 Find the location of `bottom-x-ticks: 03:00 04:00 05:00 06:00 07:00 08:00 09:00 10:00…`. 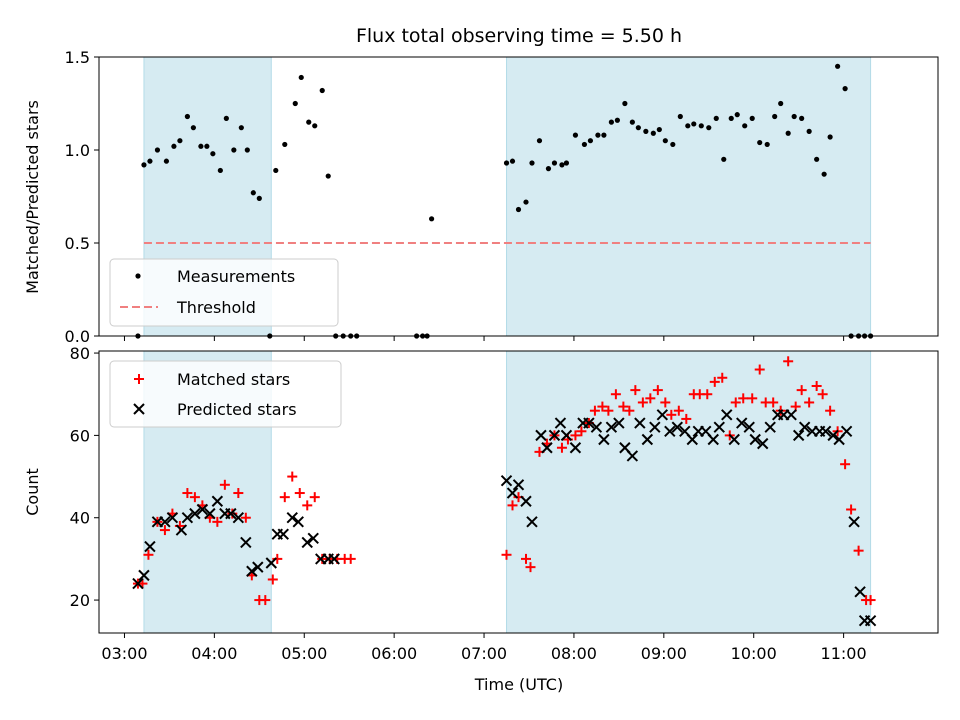

bottom-x-ticks: 03:00 04:00 05:00 06:00 07:00 08:00 09:00 10:00… is located at coordinates (484, 648).